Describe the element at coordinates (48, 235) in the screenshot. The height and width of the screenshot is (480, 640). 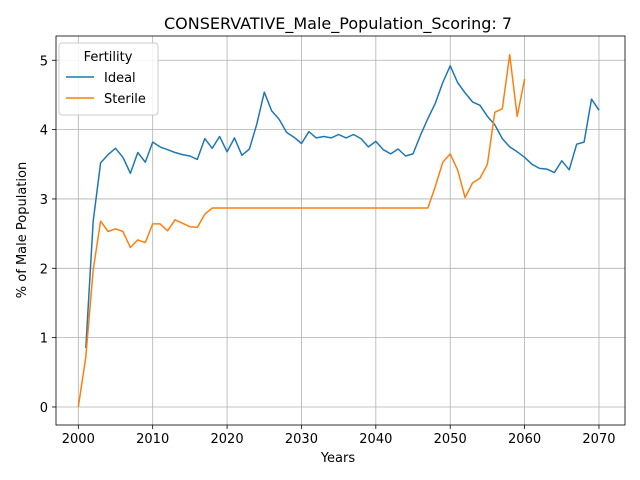
I see `y-axis-ticks: 0 1 2 3 4 5` at that location.